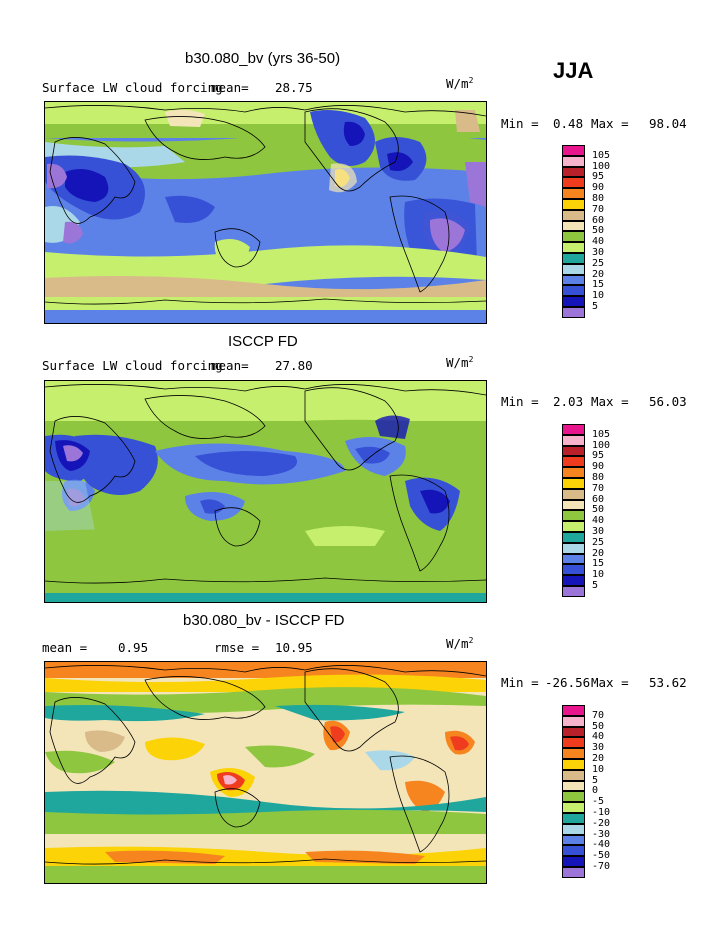 Image resolution: width=723 pixels, height=935 pixels. I want to click on panel3-rmse-value: 10.95, so click(294, 647).